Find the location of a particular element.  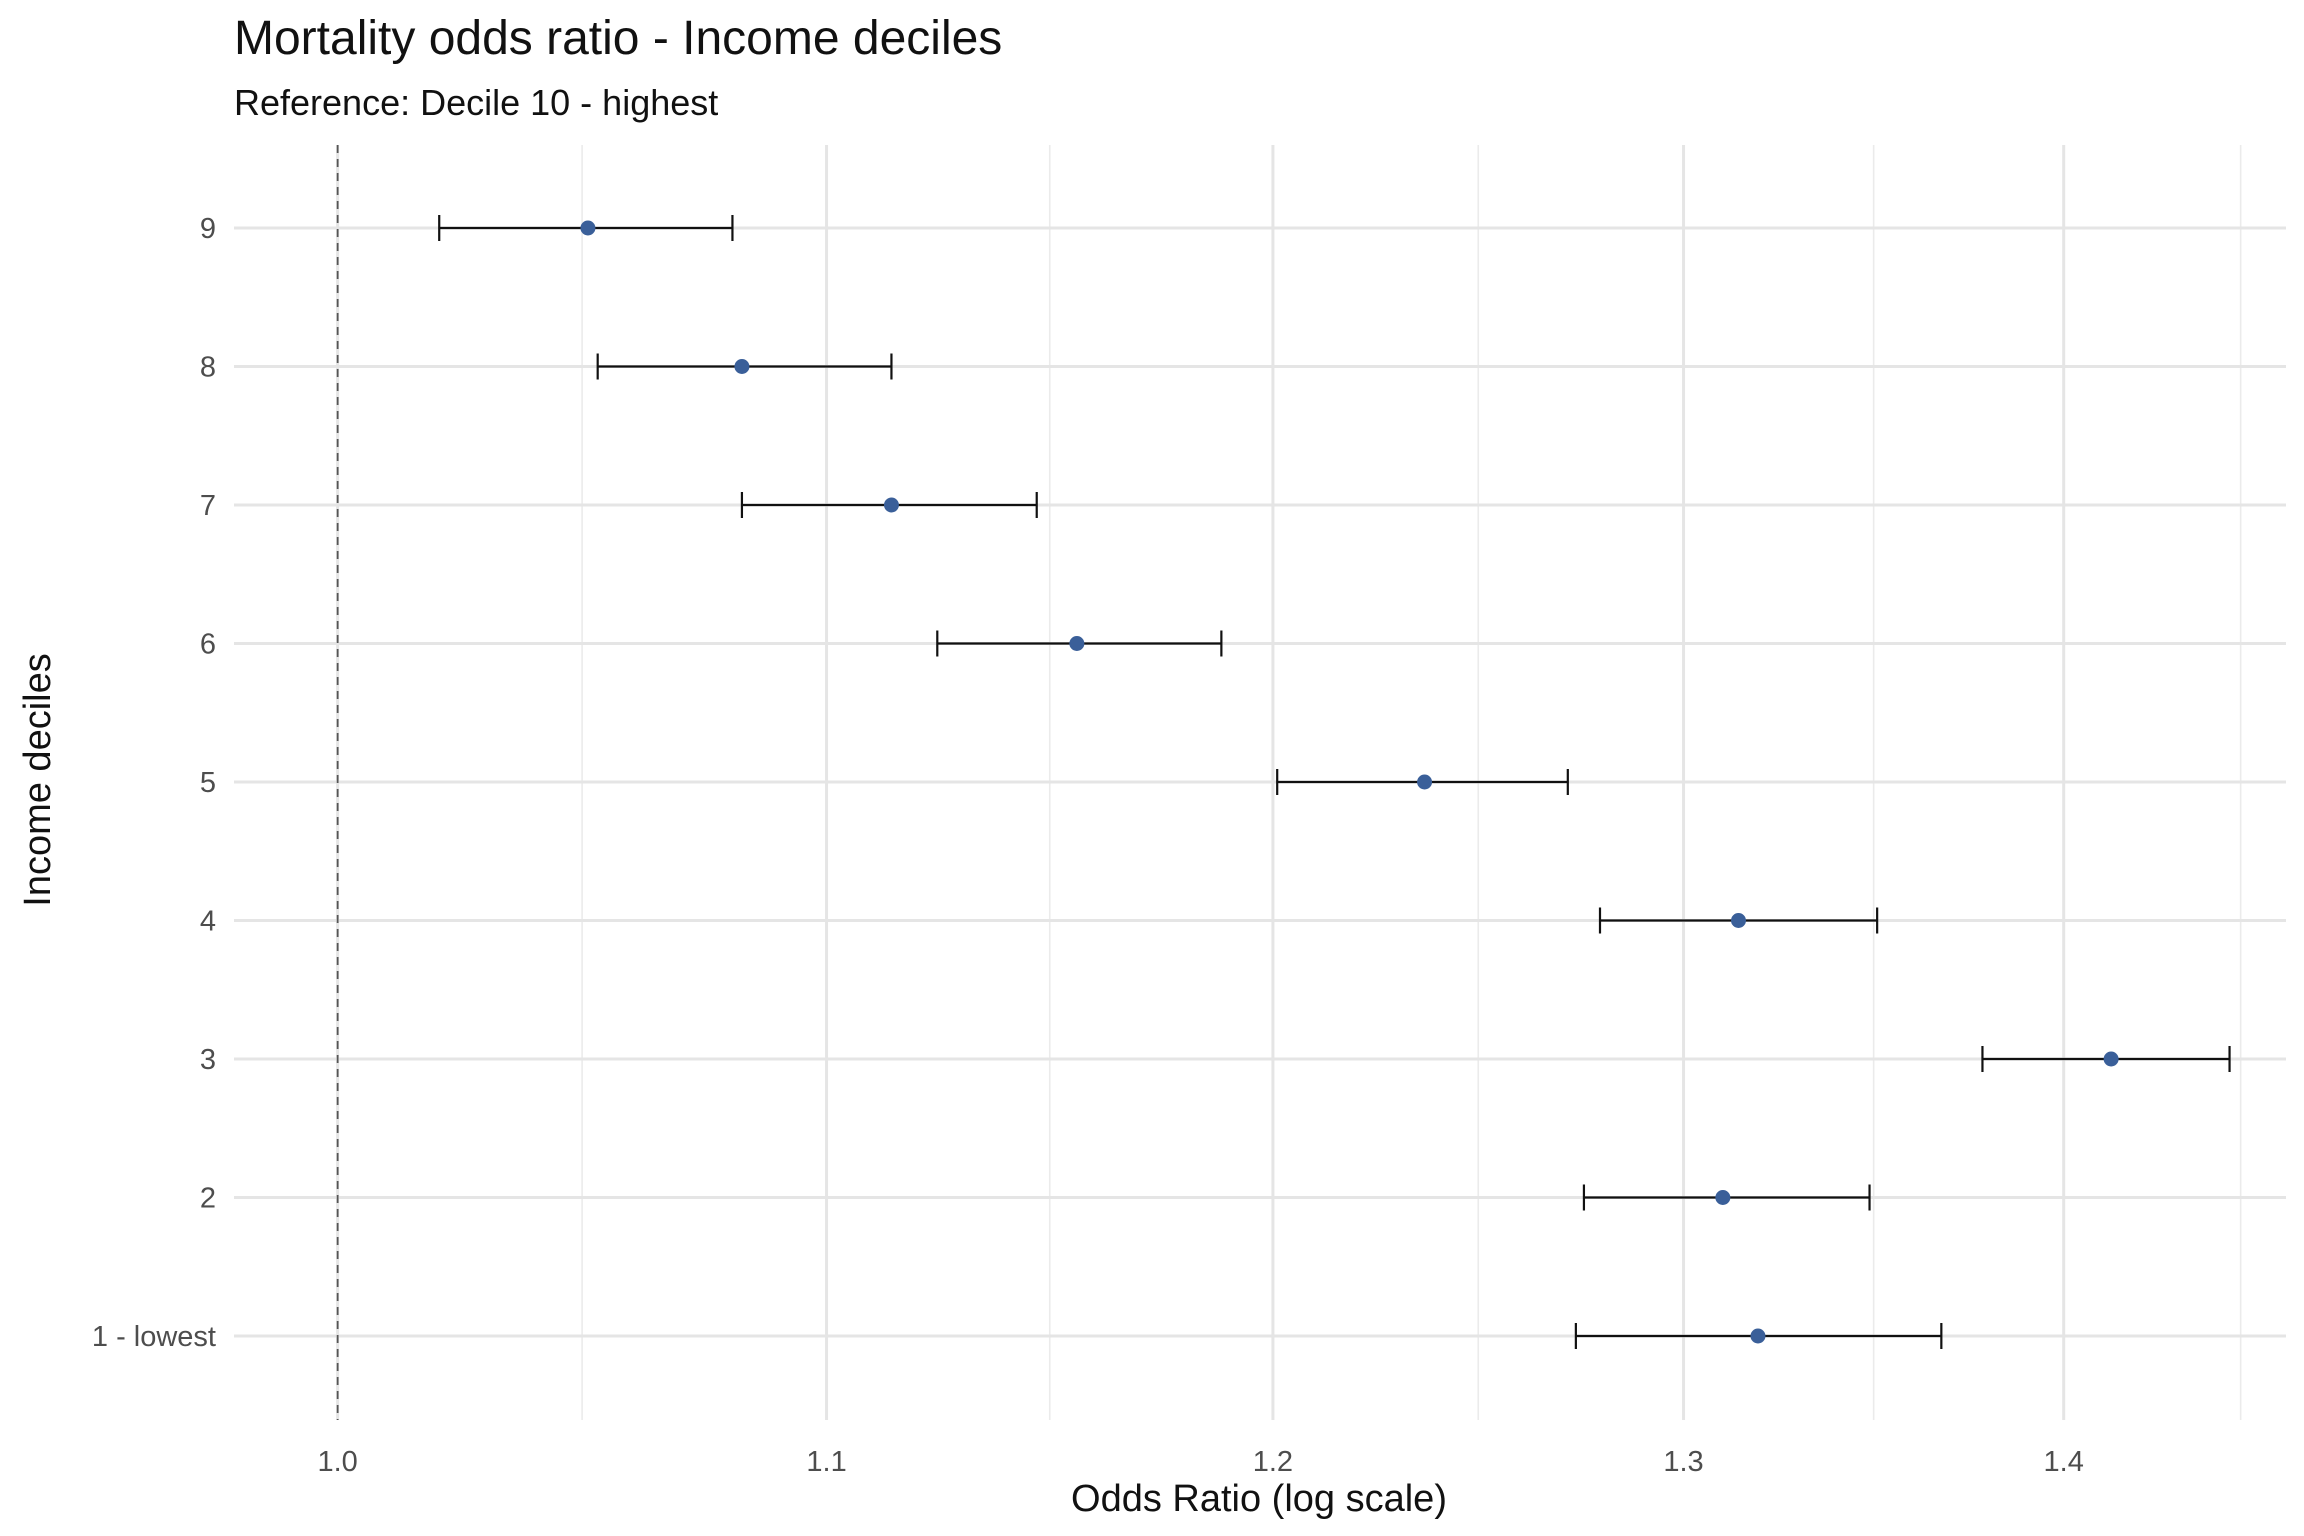

y-tick-label: 5 is located at coordinates (208, 783).